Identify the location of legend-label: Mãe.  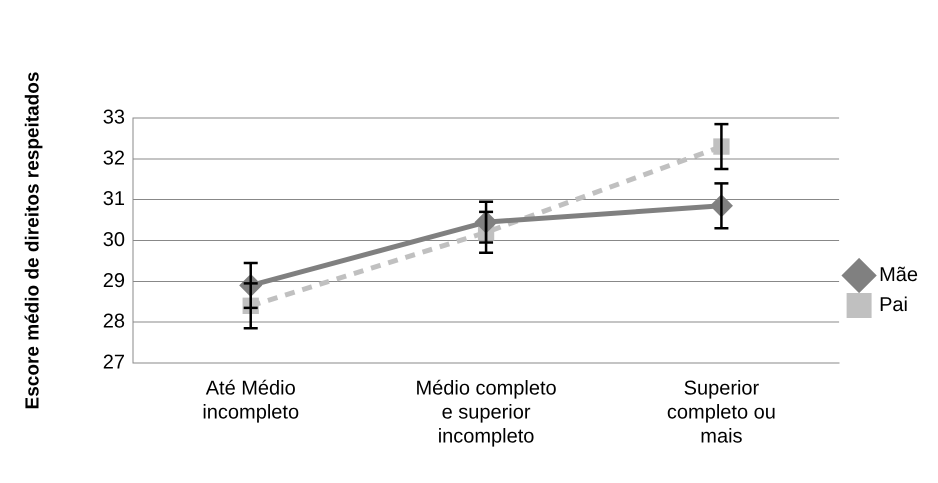
(898, 275).